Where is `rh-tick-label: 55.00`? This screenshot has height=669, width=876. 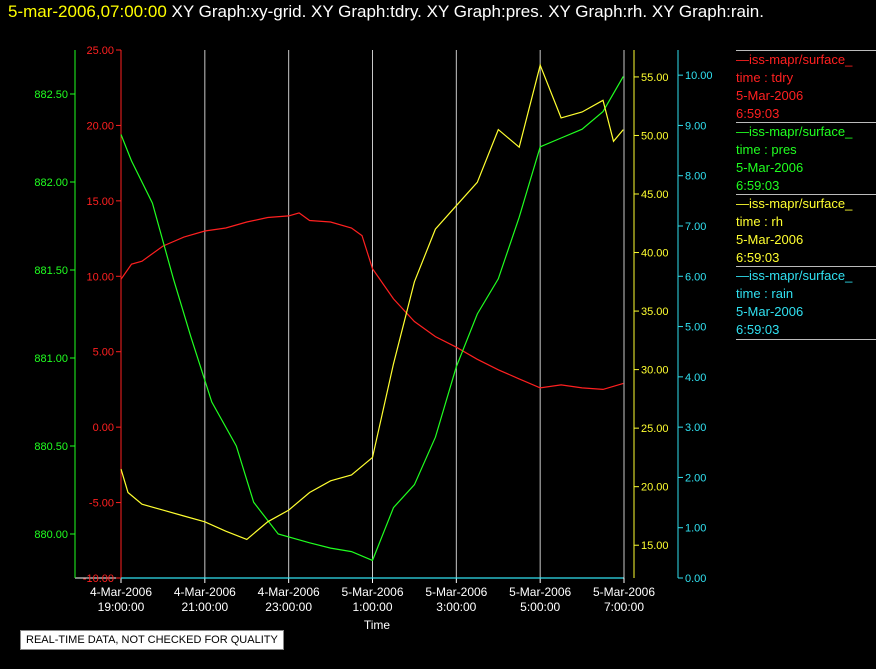 rh-tick-label: 55.00 is located at coordinates (655, 78).